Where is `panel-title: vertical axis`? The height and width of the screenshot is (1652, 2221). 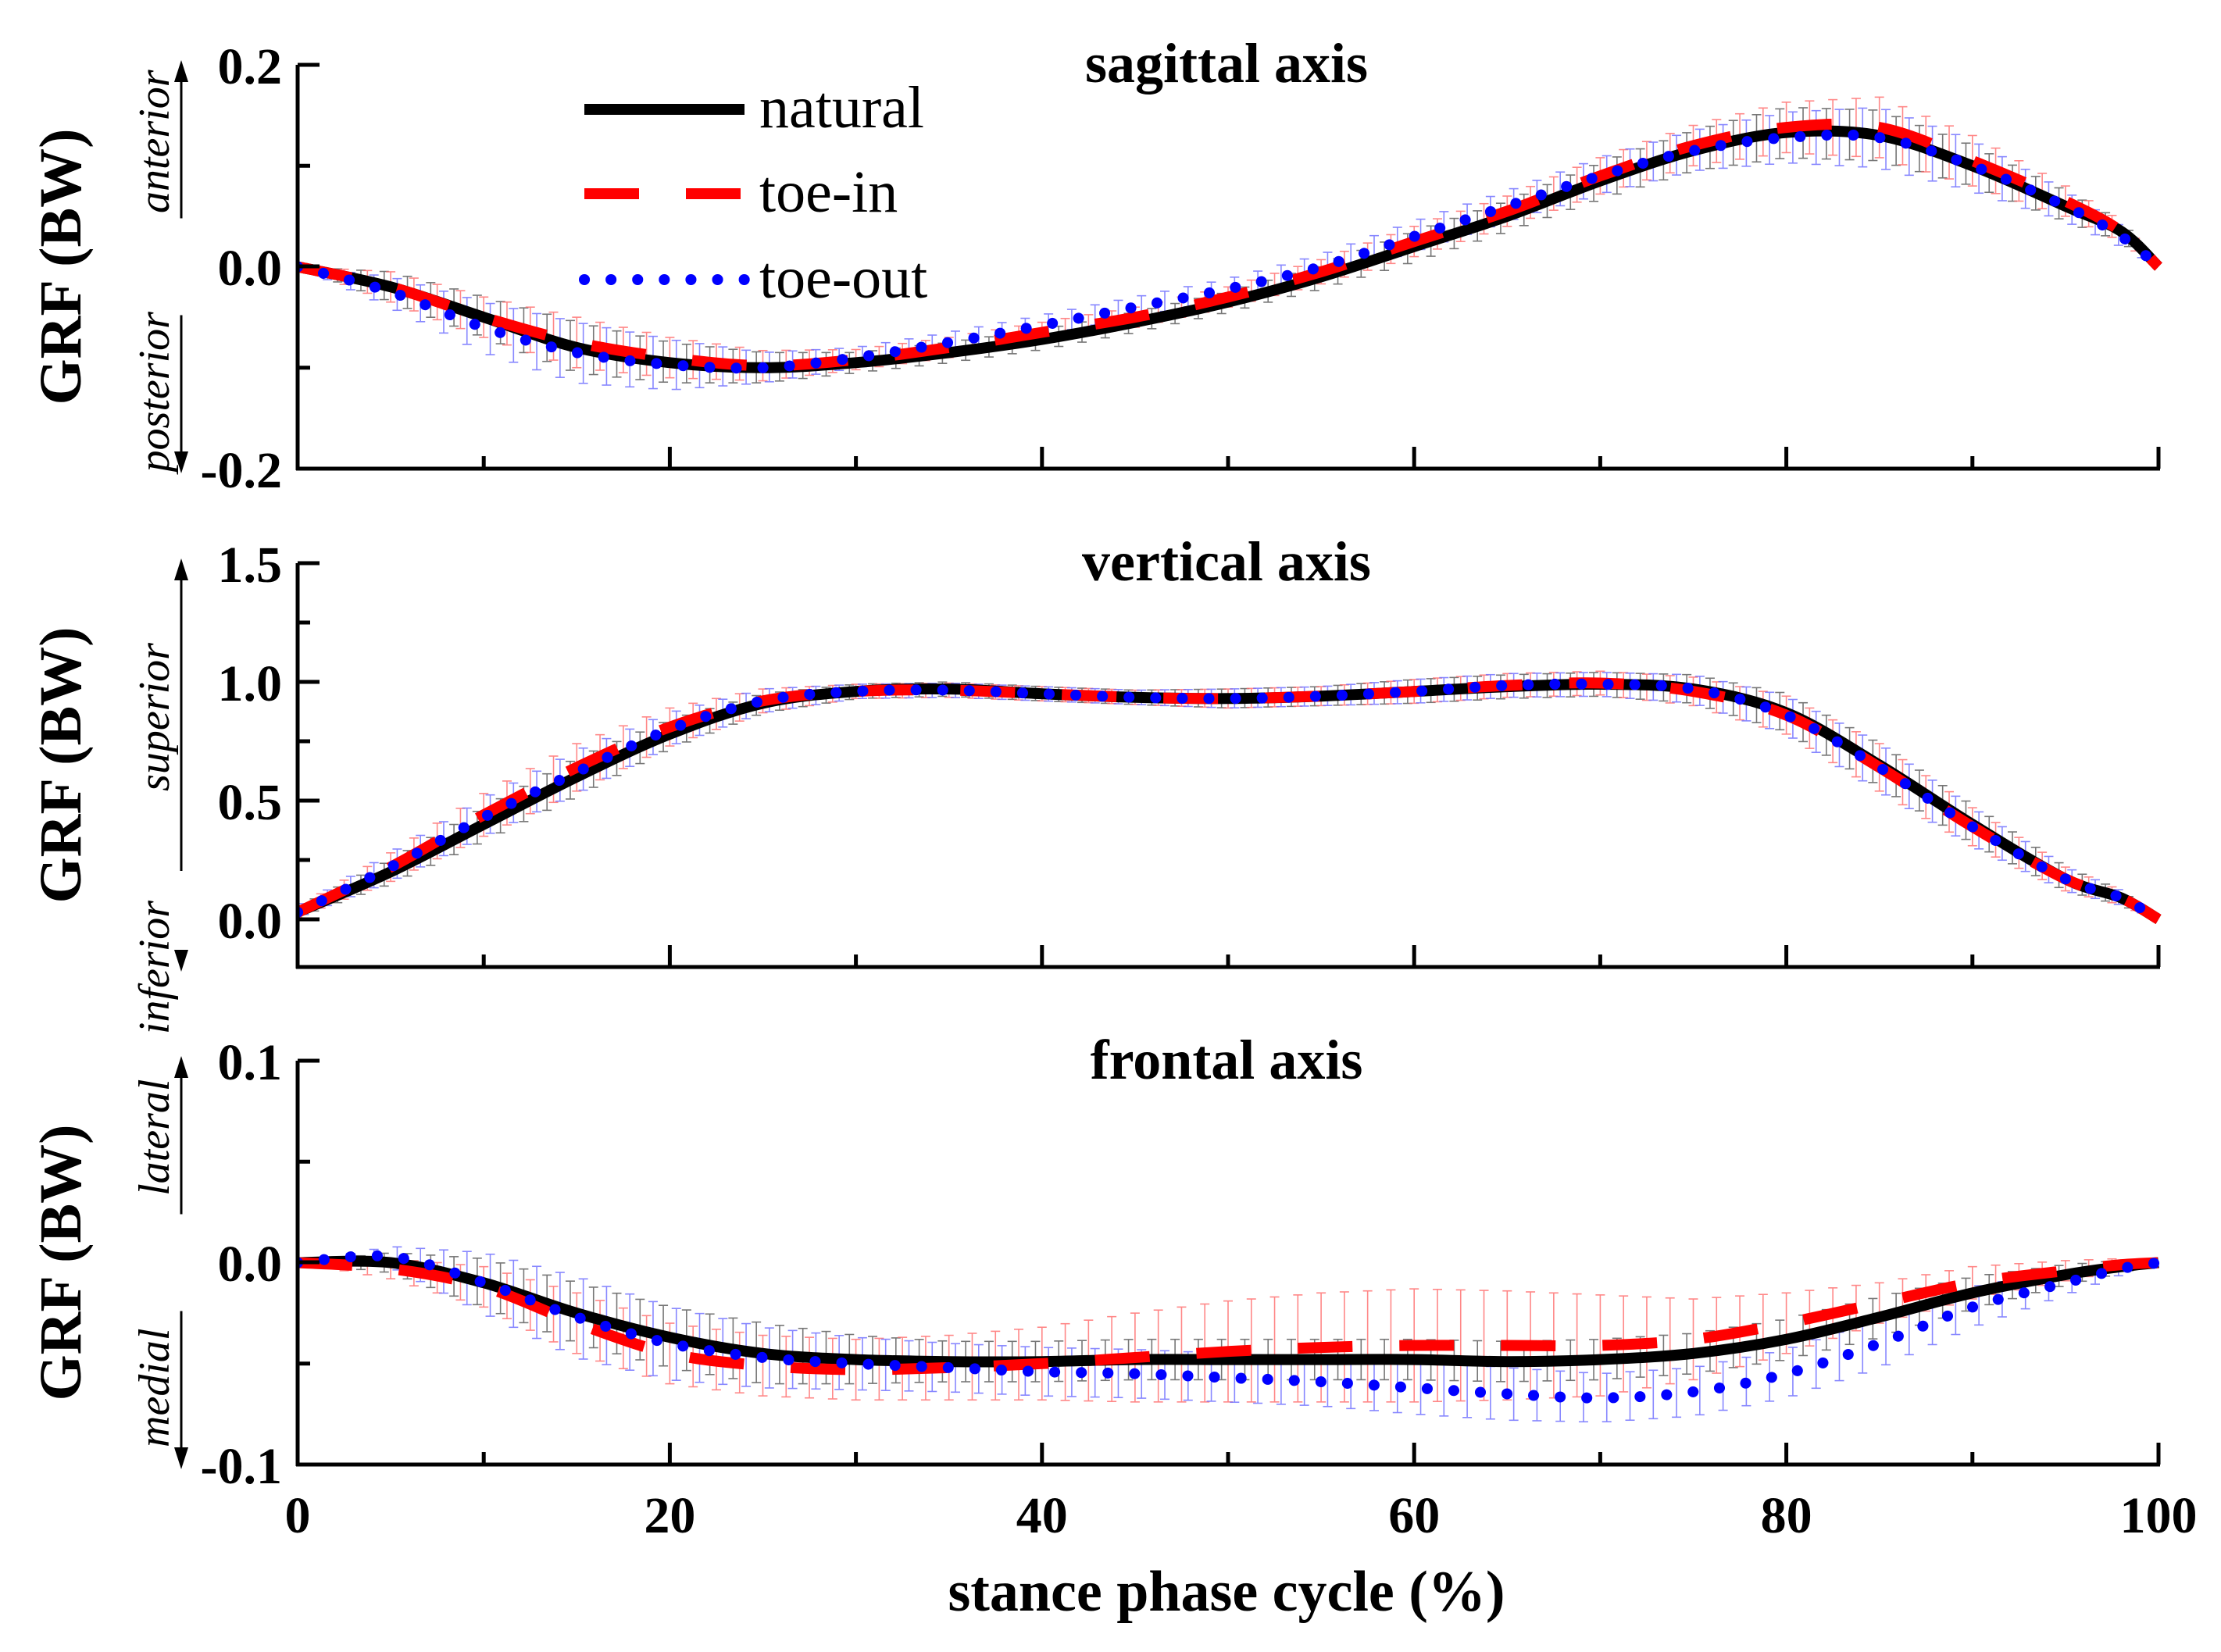
panel-title: vertical axis is located at coordinates (1226, 561).